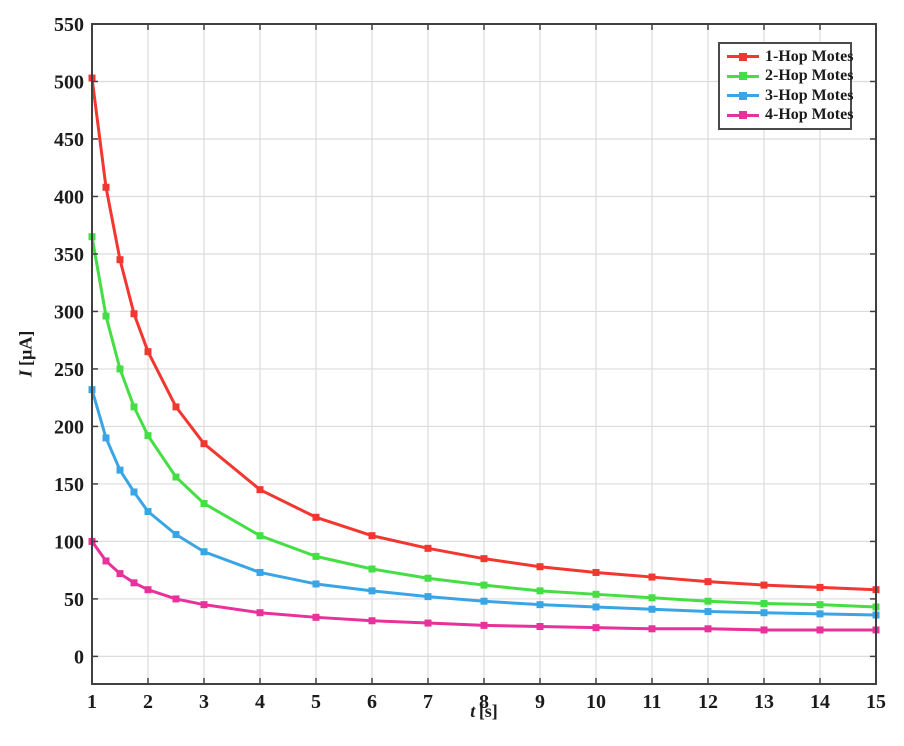  I want to click on x-tick-label: 4, so click(260, 702).